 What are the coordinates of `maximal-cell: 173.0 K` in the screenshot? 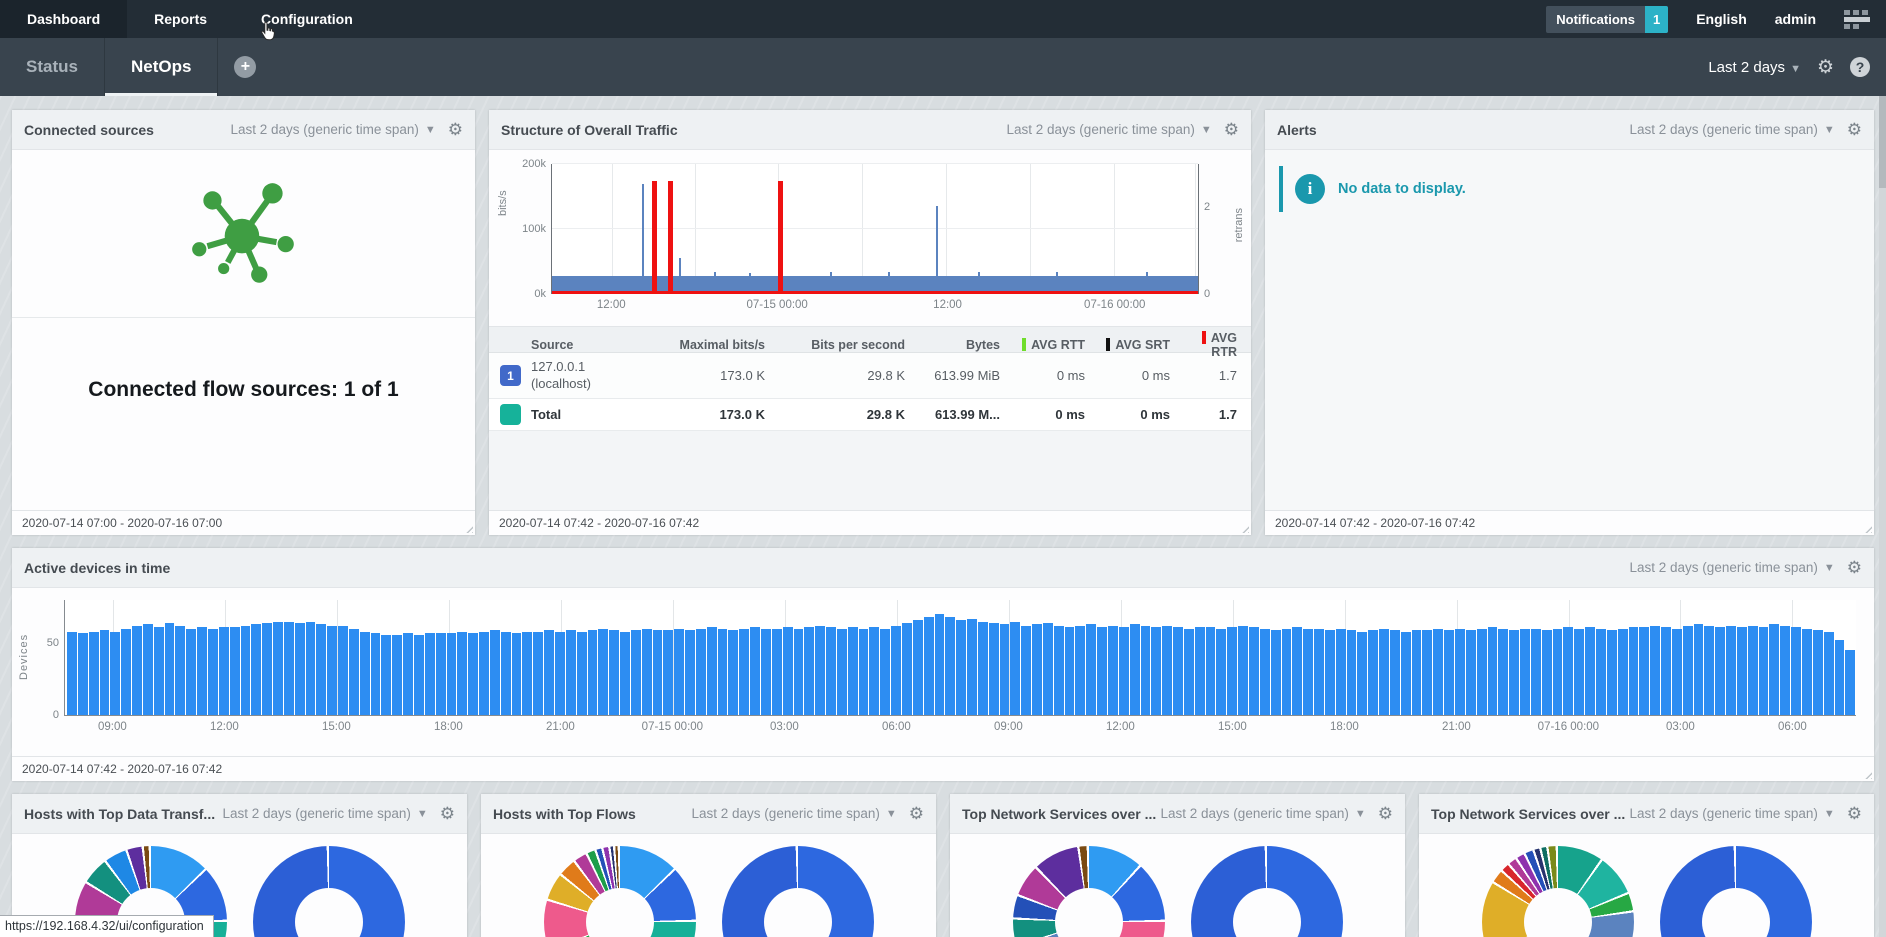 It's located at (742, 414).